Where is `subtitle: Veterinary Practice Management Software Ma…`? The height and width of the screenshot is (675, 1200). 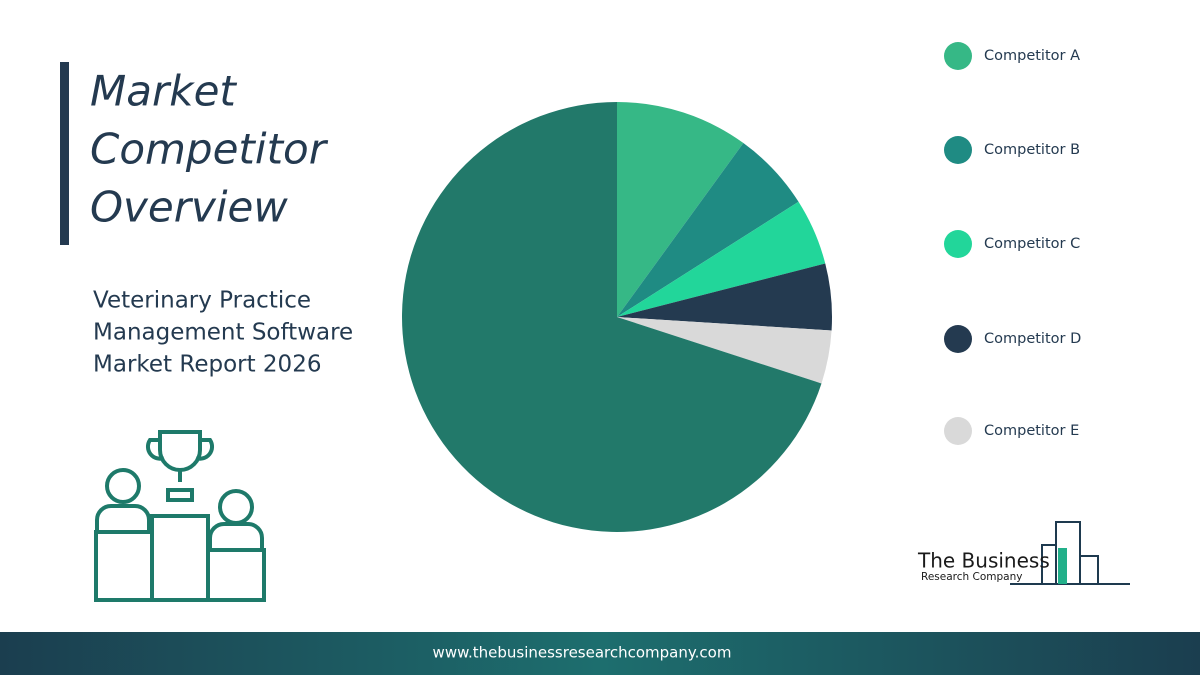 subtitle: Veterinary Practice Management Software Ma… is located at coordinates (223, 333).